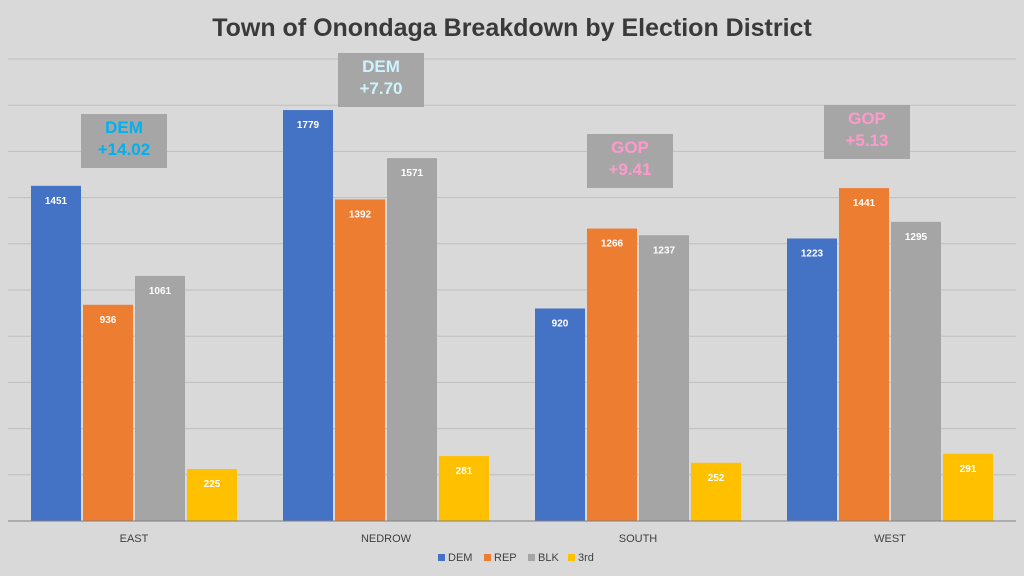  What do you see at coordinates (56, 201) in the screenshot?
I see `data-label: 1451` at bounding box center [56, 201].